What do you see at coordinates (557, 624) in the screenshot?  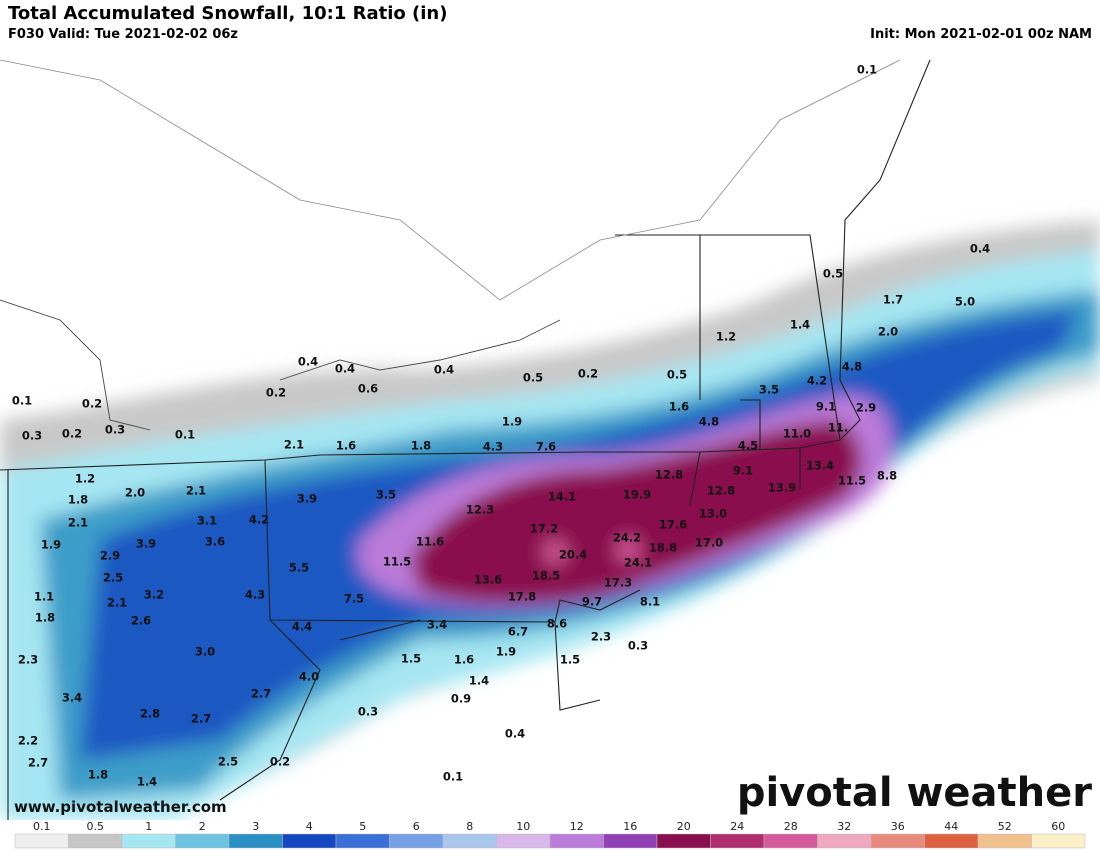 I see `snowfall-value: 8.6` at bounding box center [557, 624].